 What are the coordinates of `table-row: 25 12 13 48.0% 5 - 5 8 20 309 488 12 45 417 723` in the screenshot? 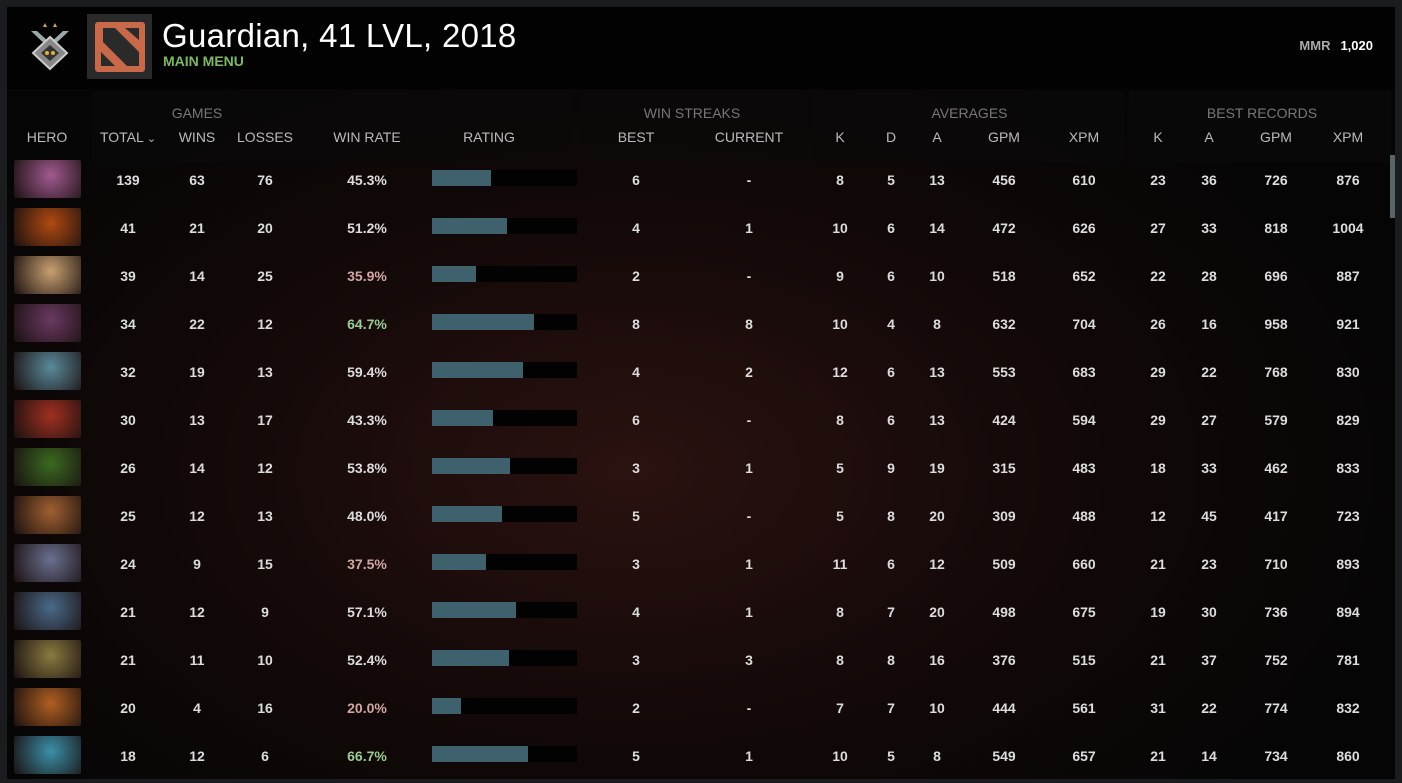 It's located at (697, 516).